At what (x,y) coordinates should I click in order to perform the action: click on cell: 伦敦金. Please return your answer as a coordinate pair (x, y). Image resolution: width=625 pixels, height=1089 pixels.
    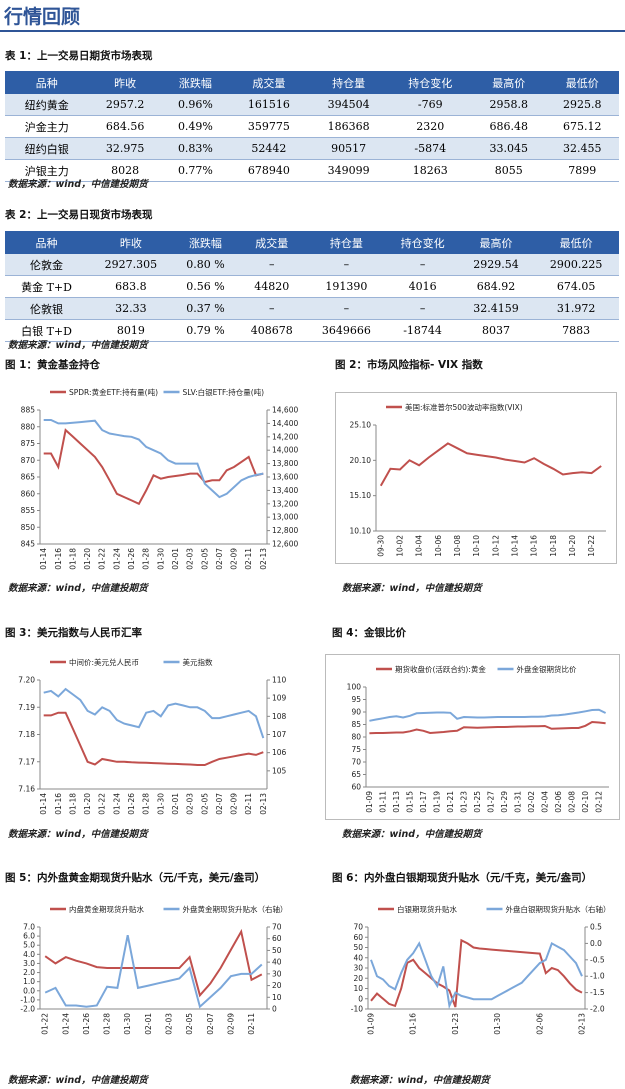
    Looking at the image, I should click on (47, 265).